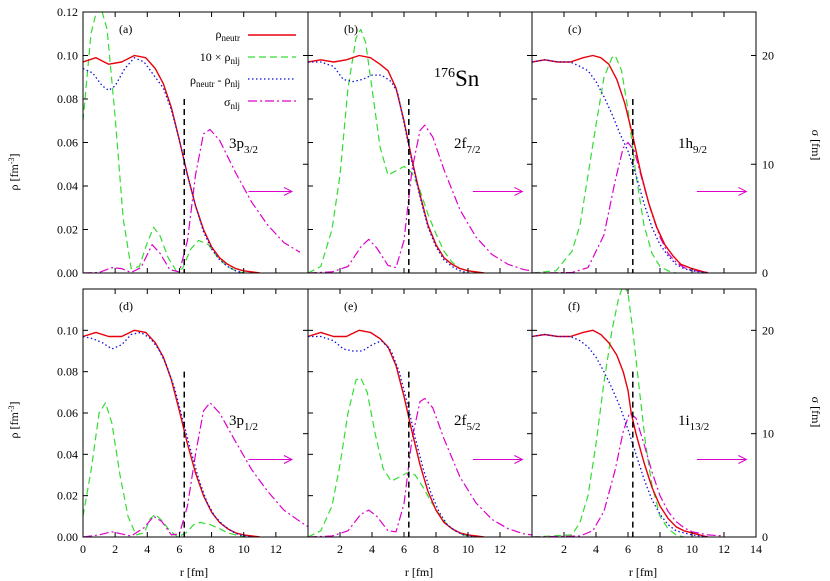 Image resolution: width=830 pixels, height=581 pixels. I want to click on x-tick-label: 14, so click(756, 549).